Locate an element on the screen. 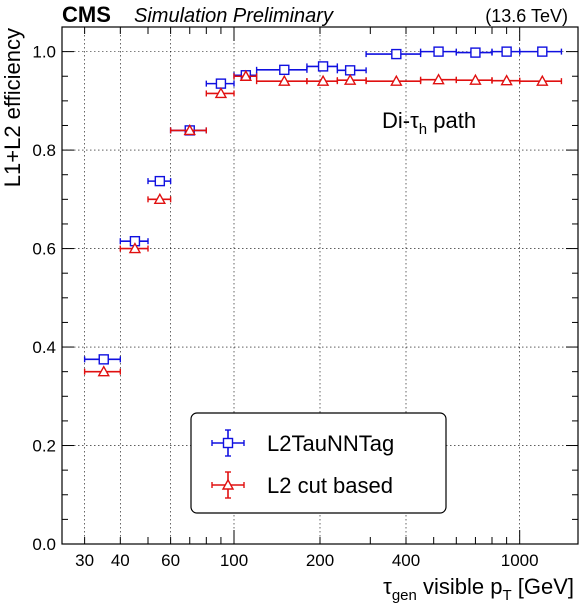 The width and height of the screenshot is (580, 604). x-tick-label: 30 is located at coordinates (84, 560).